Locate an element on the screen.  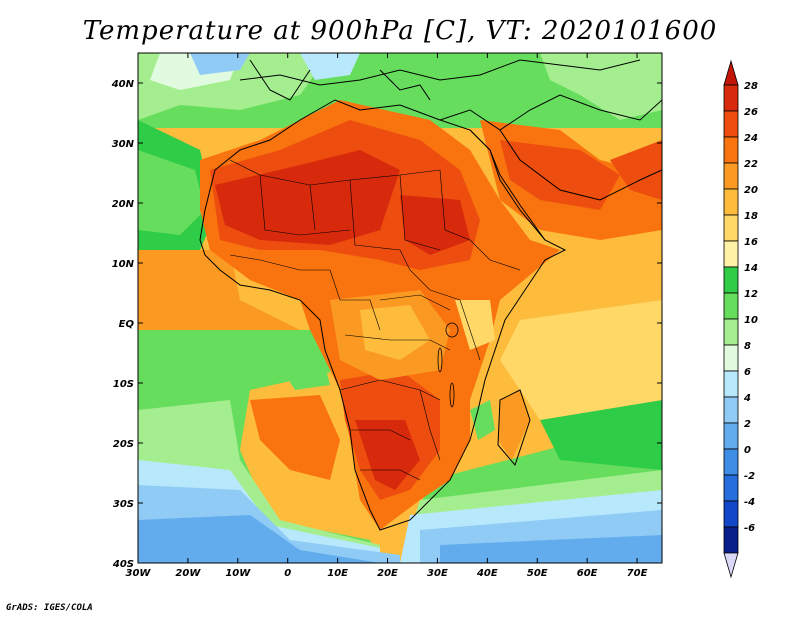
y-tick-label: 30N is located at coordinates (123, 144).